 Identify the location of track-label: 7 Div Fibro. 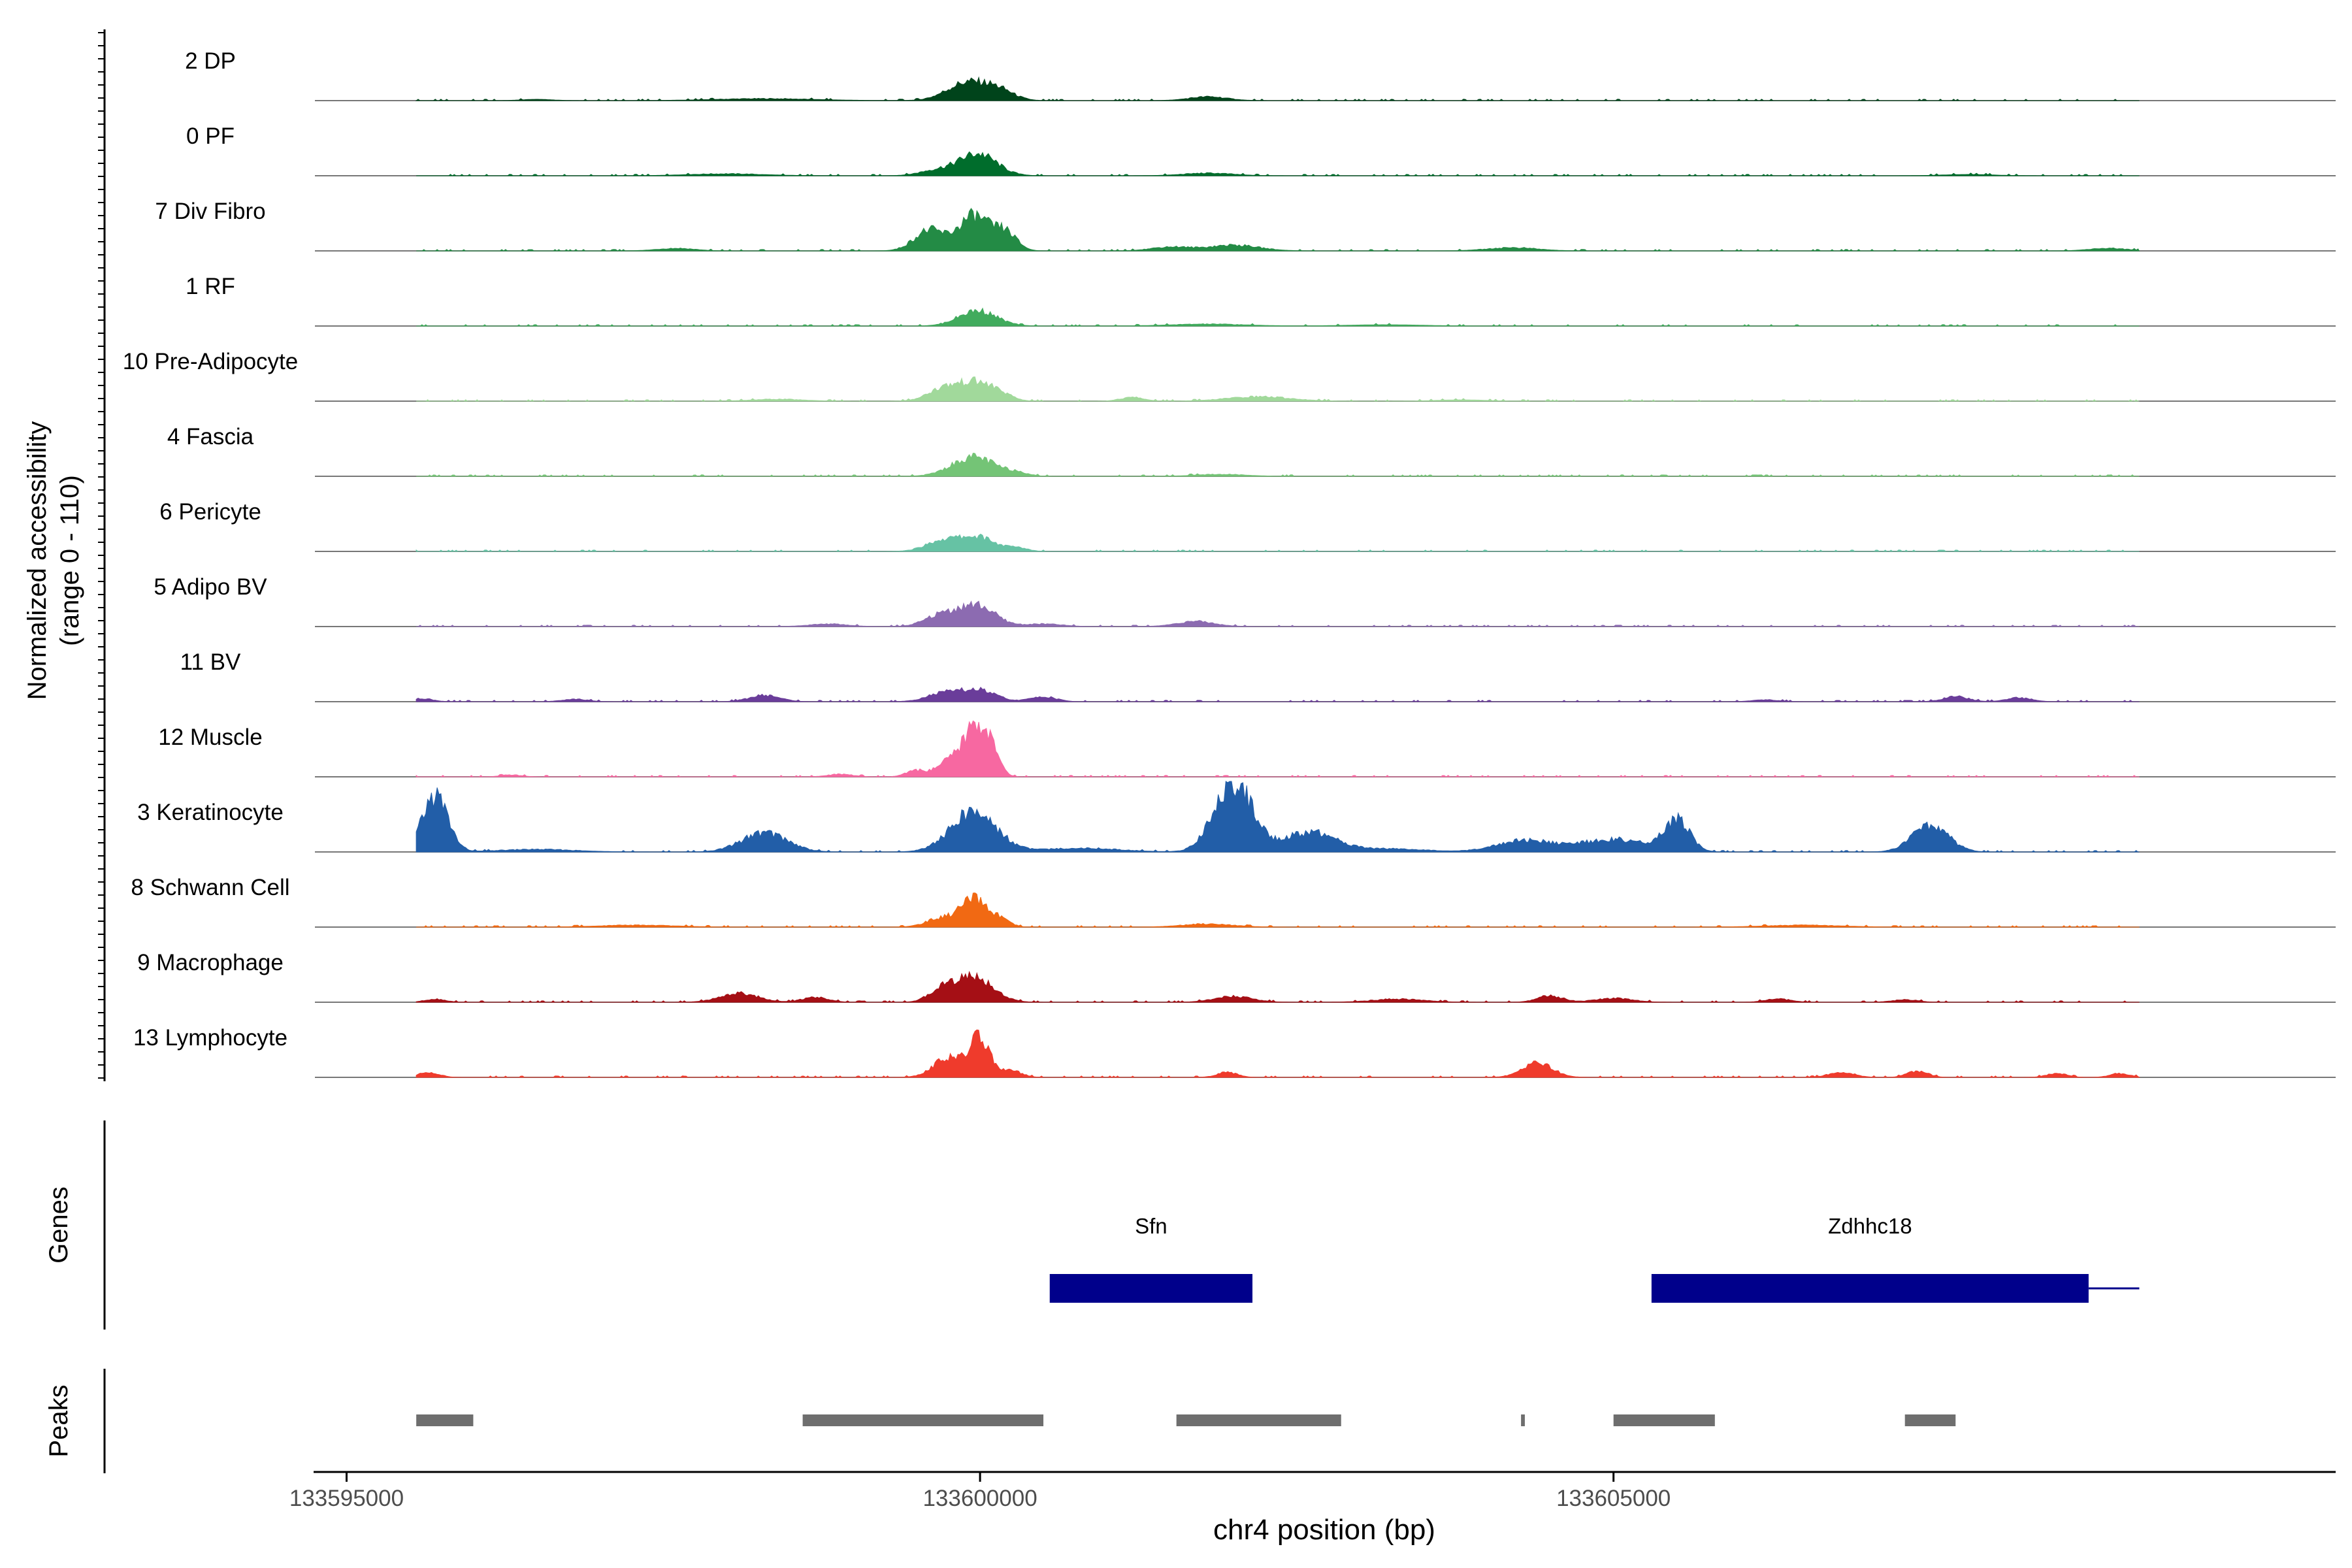
(210, 211).